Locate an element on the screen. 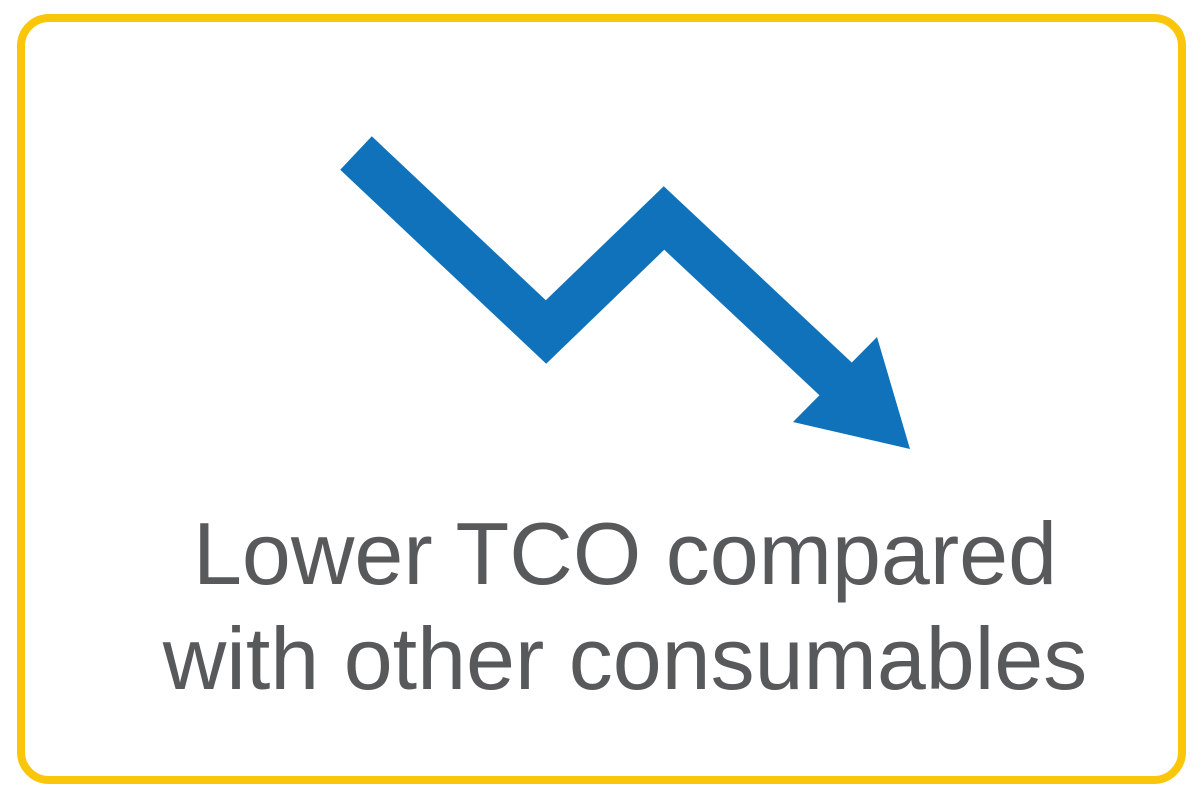  arrow-head is located at coordinates (851, 393).